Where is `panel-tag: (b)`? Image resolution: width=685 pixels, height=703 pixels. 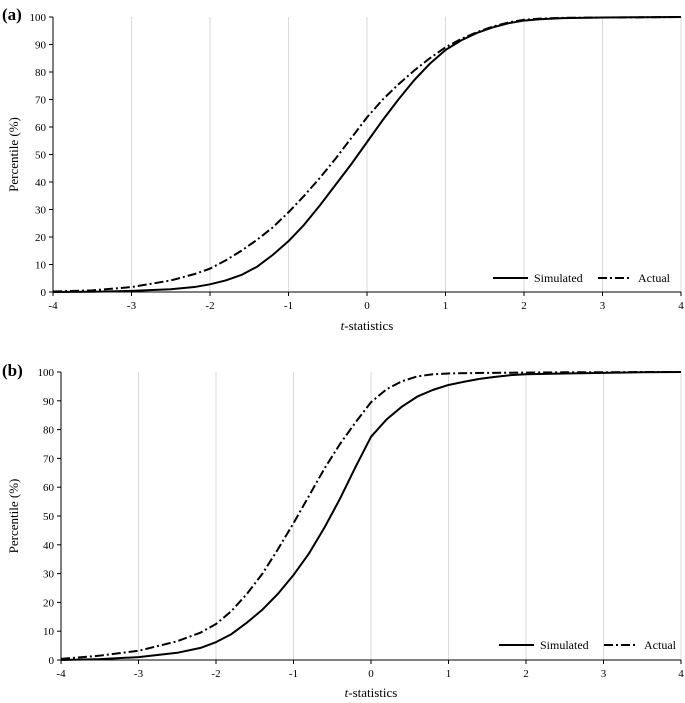
panel-tag: (b) is located at coordinates (12, 370).